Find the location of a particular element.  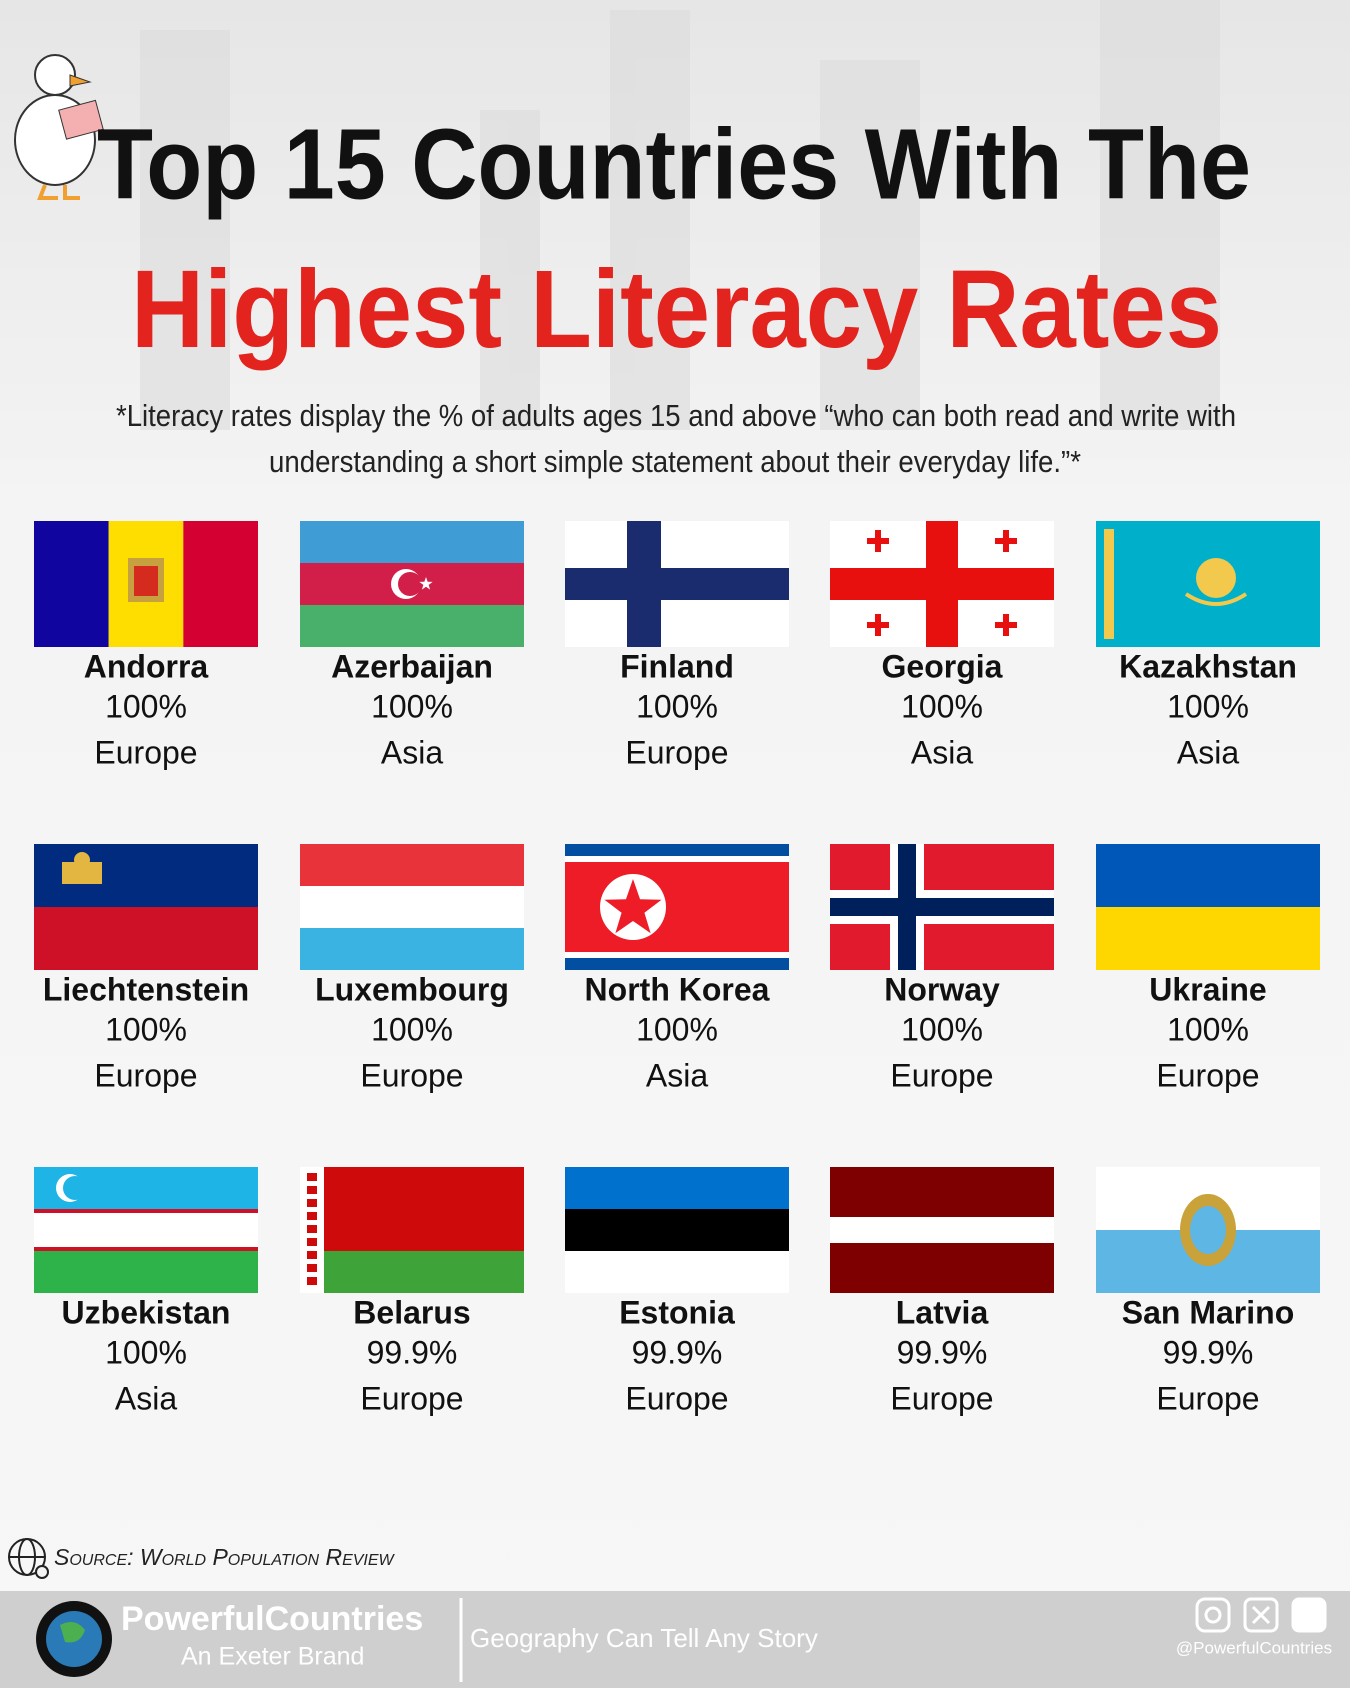

country-card: Kazakhstan 100% Asia is located at coordinates (1208, 645).